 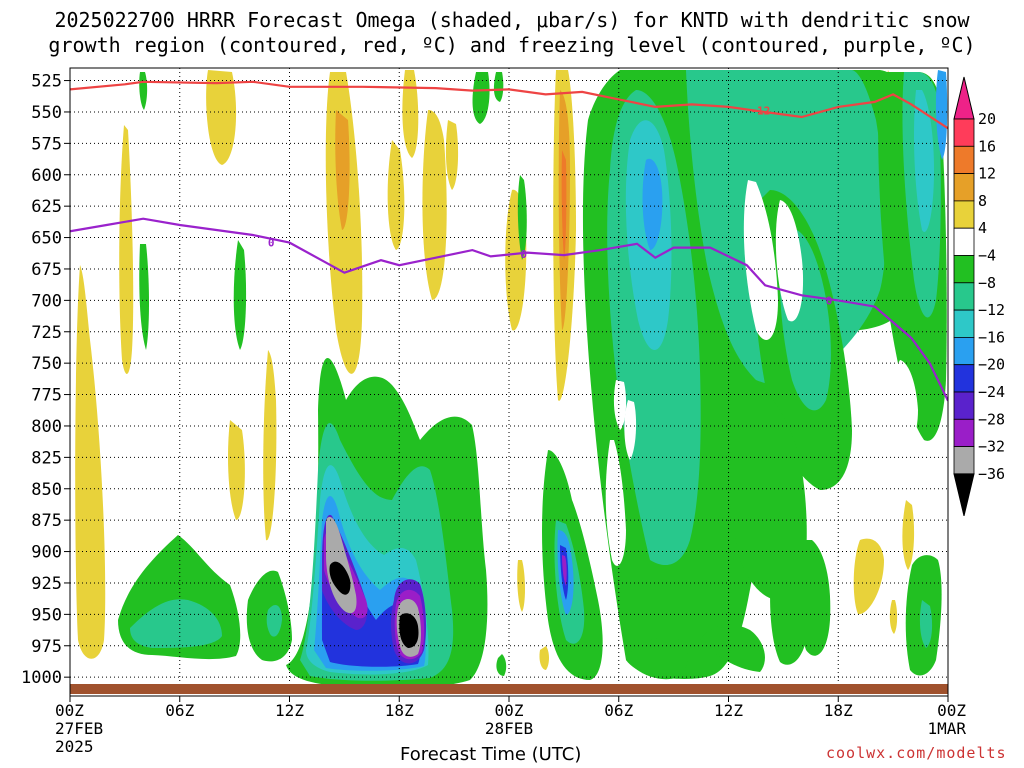 What do you see at coordinates (46, 301) in the screenshot?
I see `y-tick-label: 700` at bounding box center [46, 301].